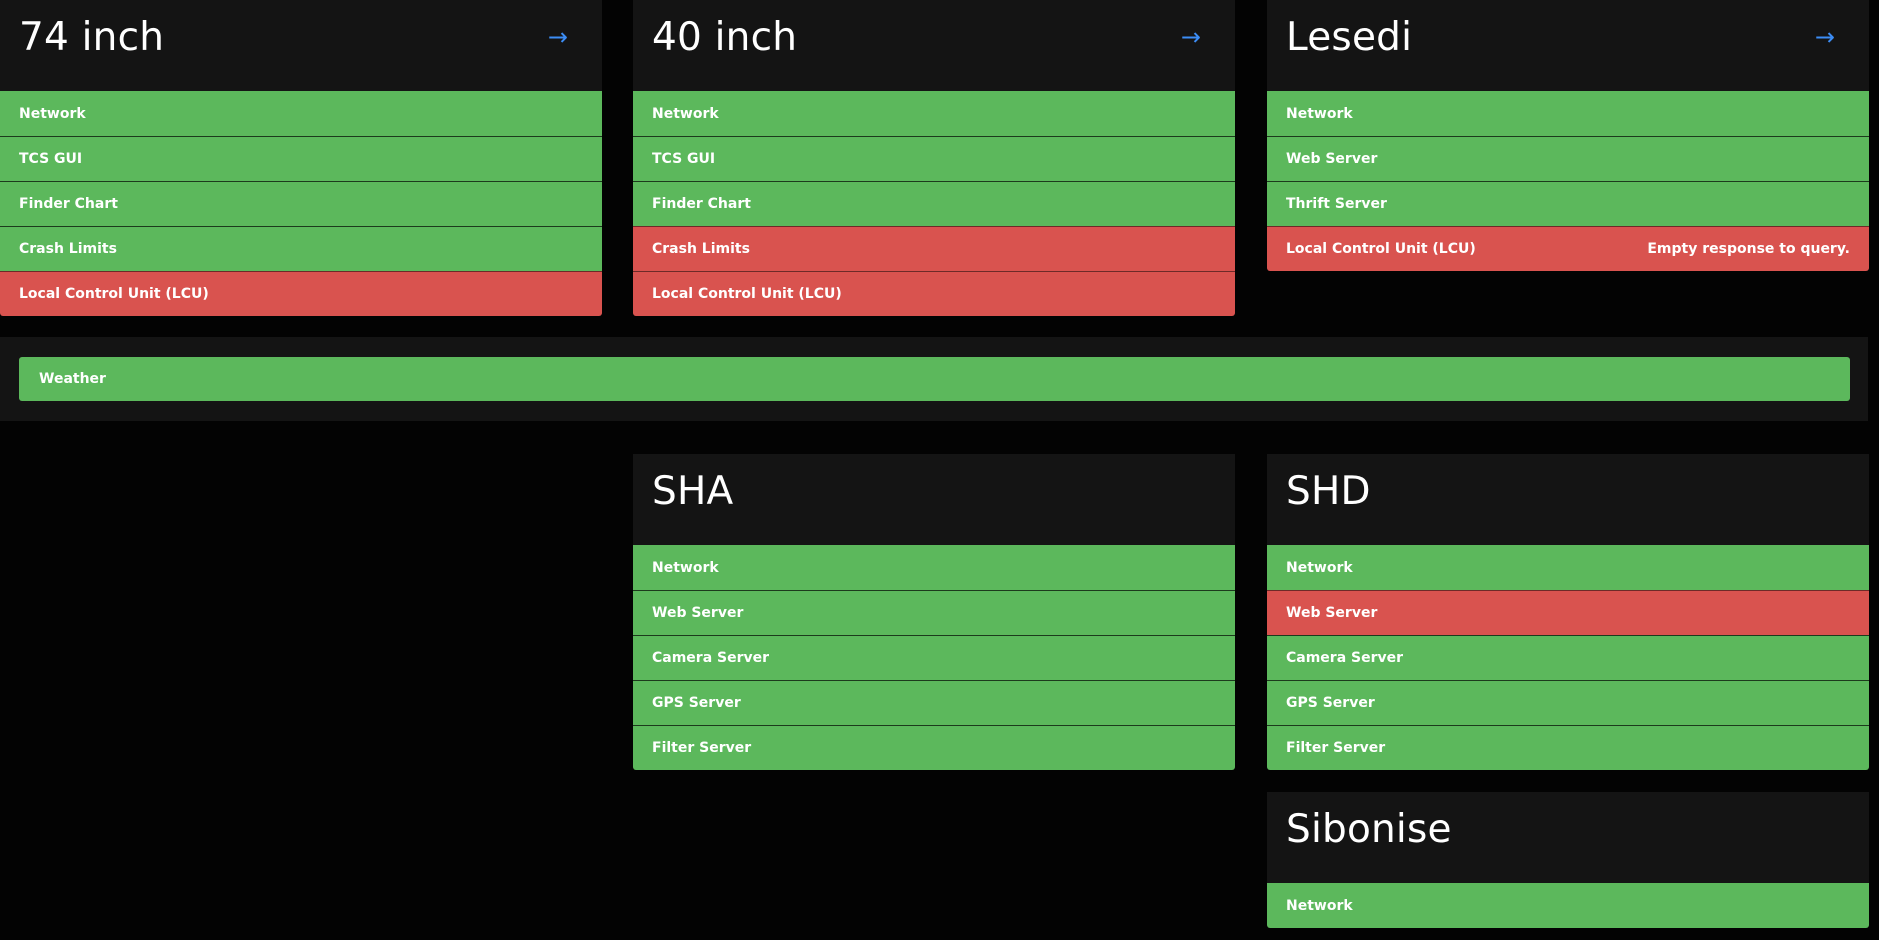  I want to click on status-label: Thrift Server, so click(1336, 204).